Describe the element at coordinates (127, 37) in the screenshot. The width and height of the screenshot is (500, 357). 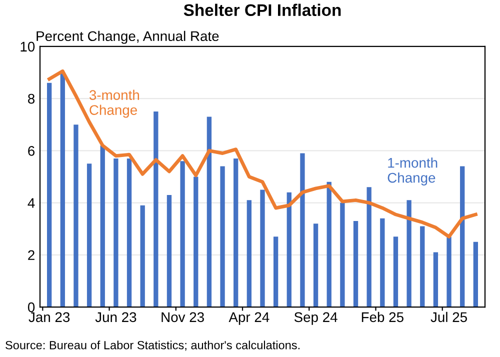
I see `y-axis-title: Percent Change, Annual Rate` at that location.